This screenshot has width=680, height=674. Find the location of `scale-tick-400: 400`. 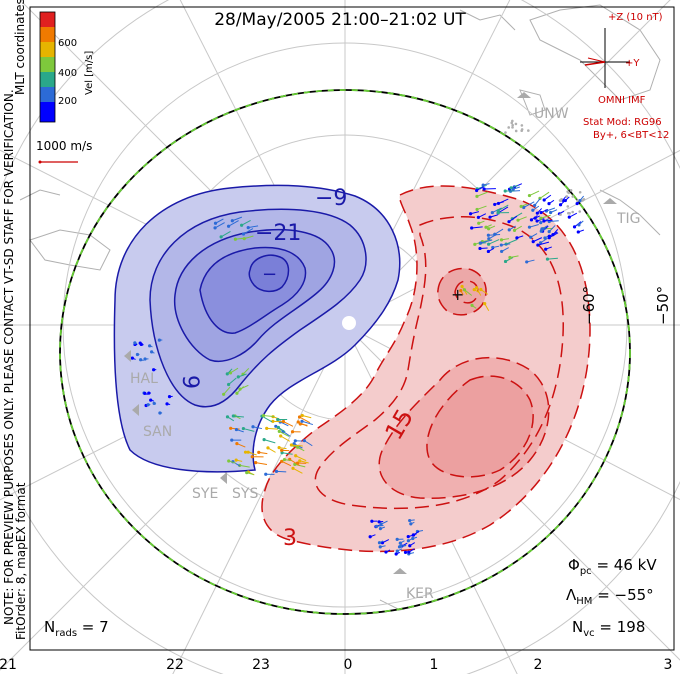

scale-tick-400: 400 is located at coordinates (67, 73).